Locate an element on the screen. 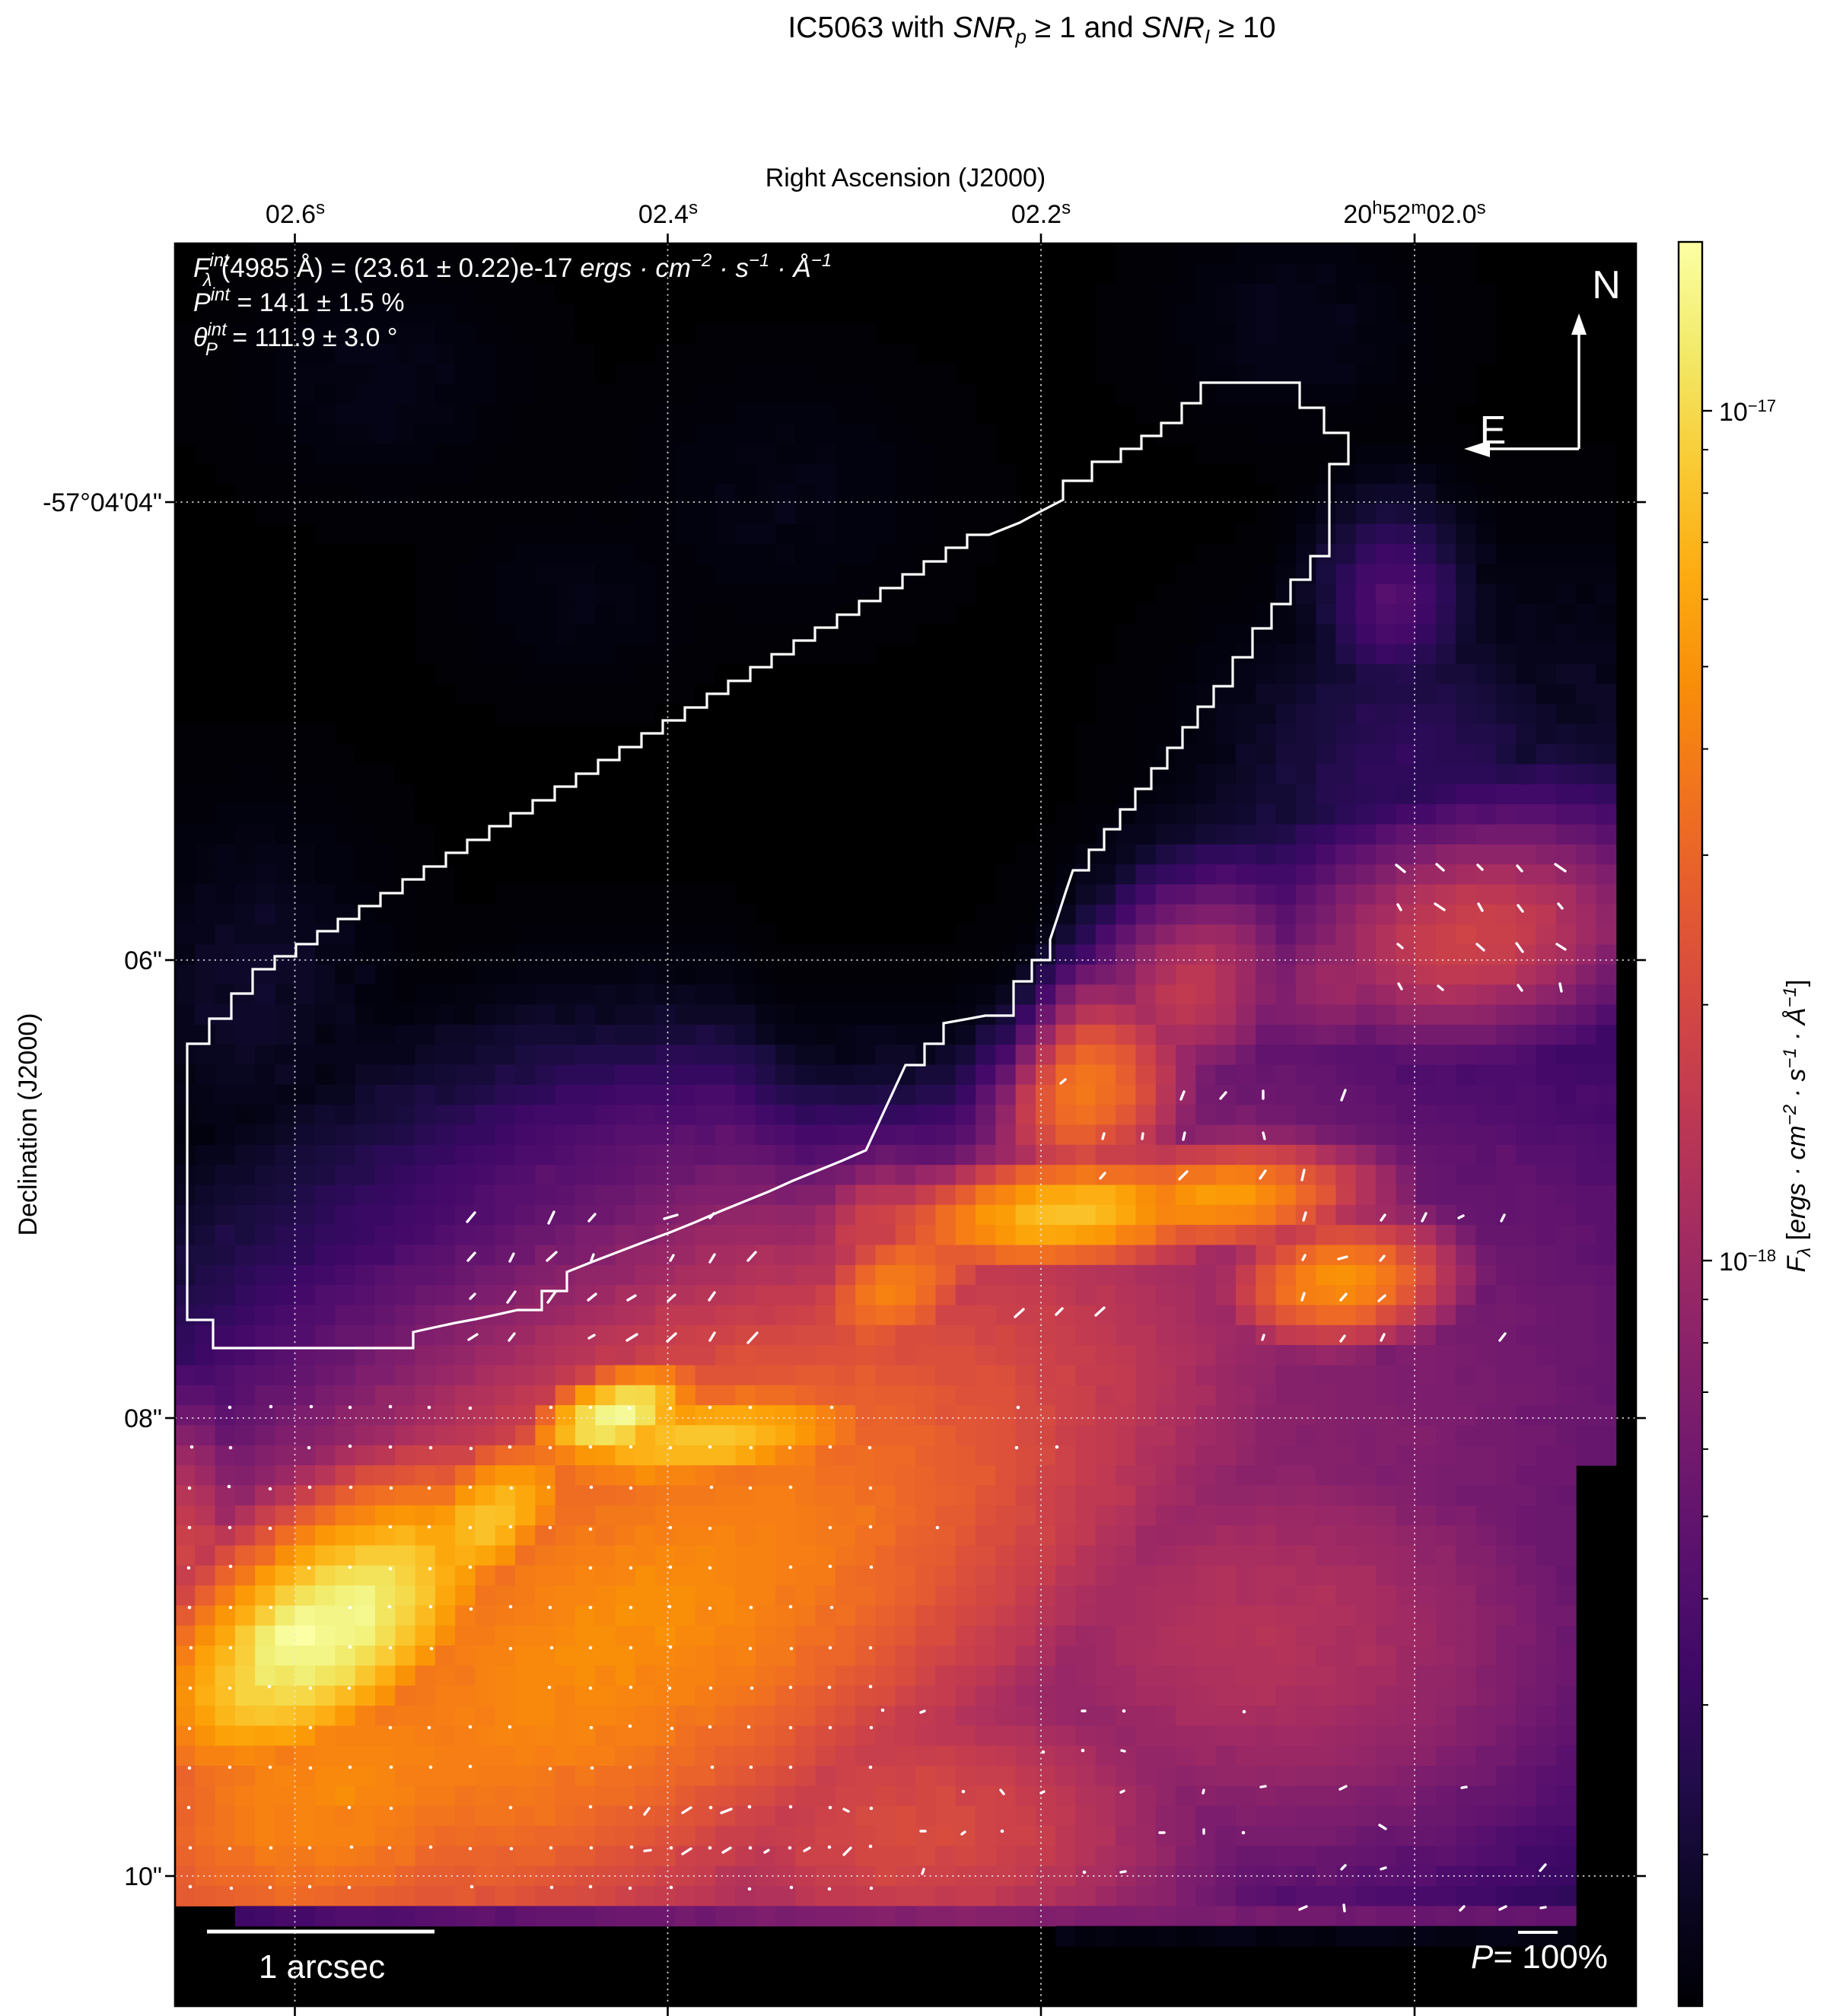 The width and height of the screenshot is (1827, 2016). svg-text: 1 arcsec is located at coordinates (322, 1967).